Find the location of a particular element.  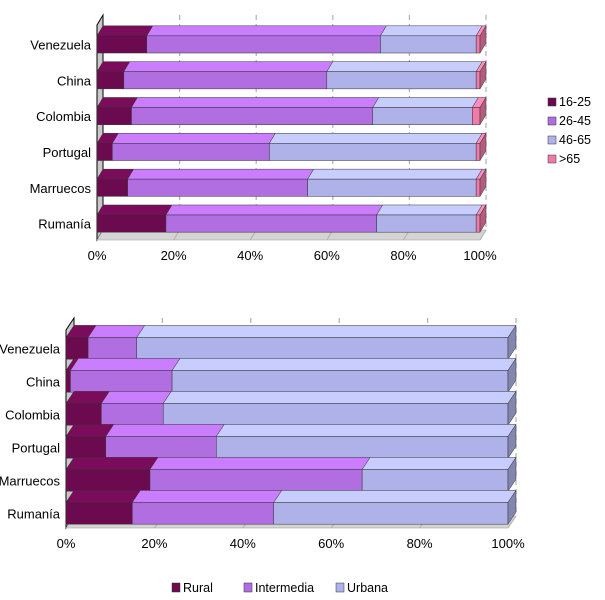

legend-item: Urbana is located at coordinates (361, 588).